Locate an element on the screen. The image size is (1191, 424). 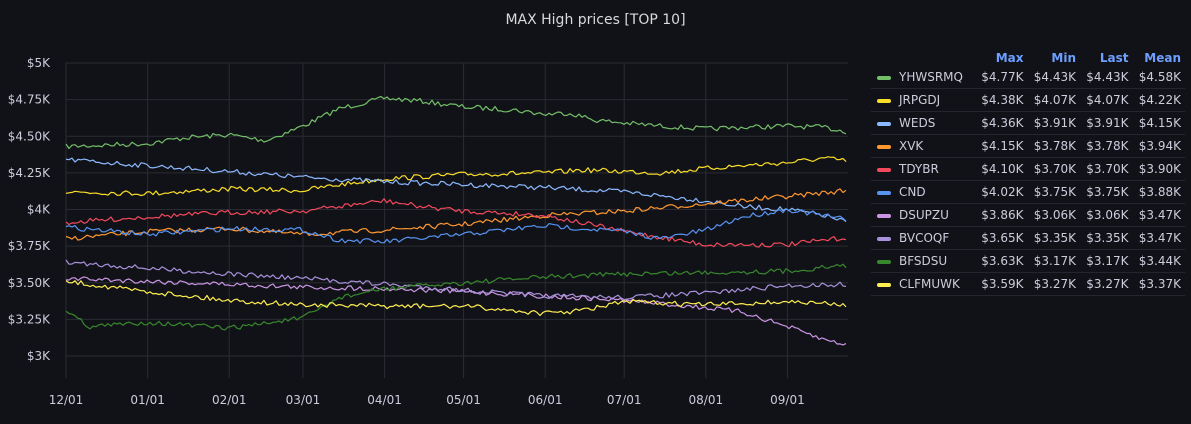
legend-series-name: YHWSRMQ is located at coordinates (931, 77).